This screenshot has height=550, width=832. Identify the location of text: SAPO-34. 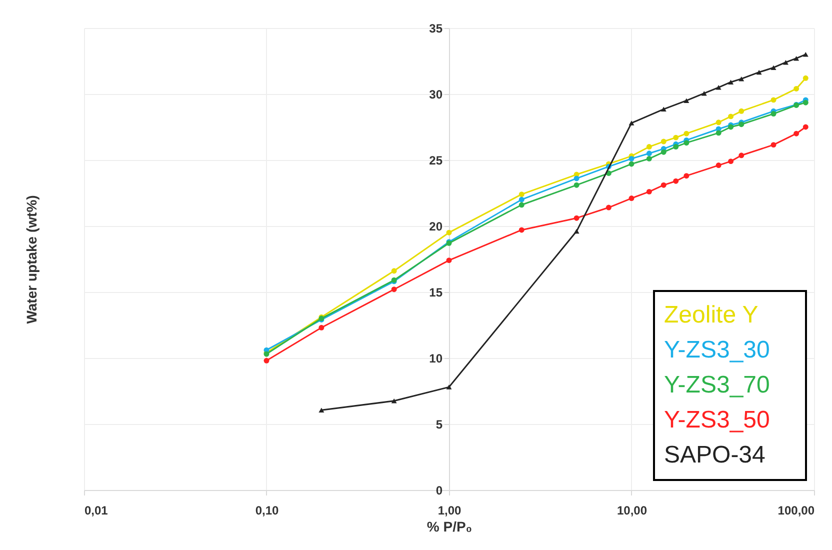
(715, 455).